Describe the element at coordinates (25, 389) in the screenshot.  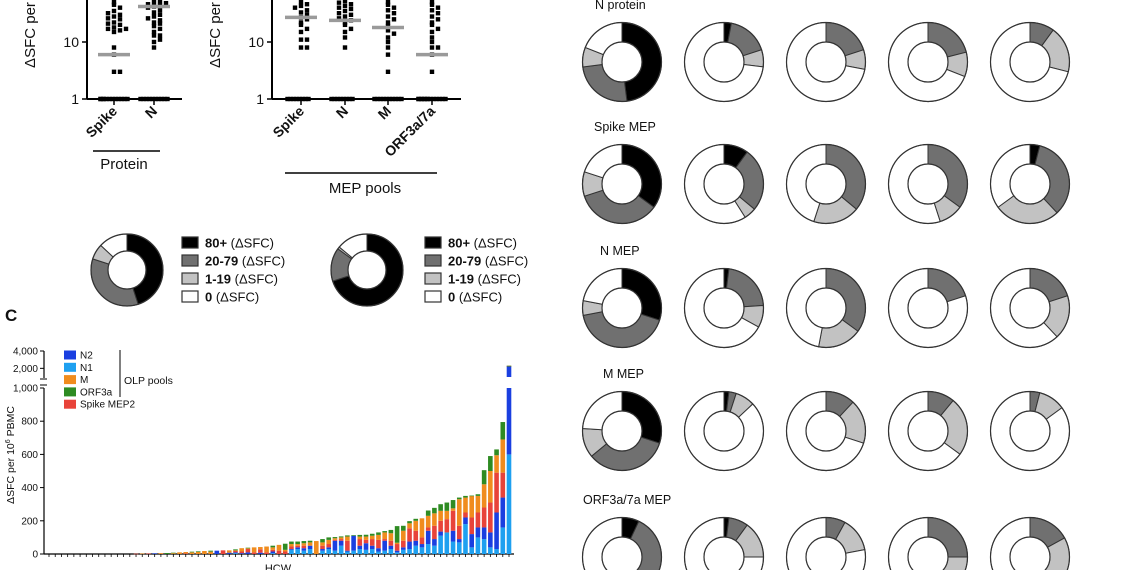
I see `y-tick-label: 1,000` at that location.